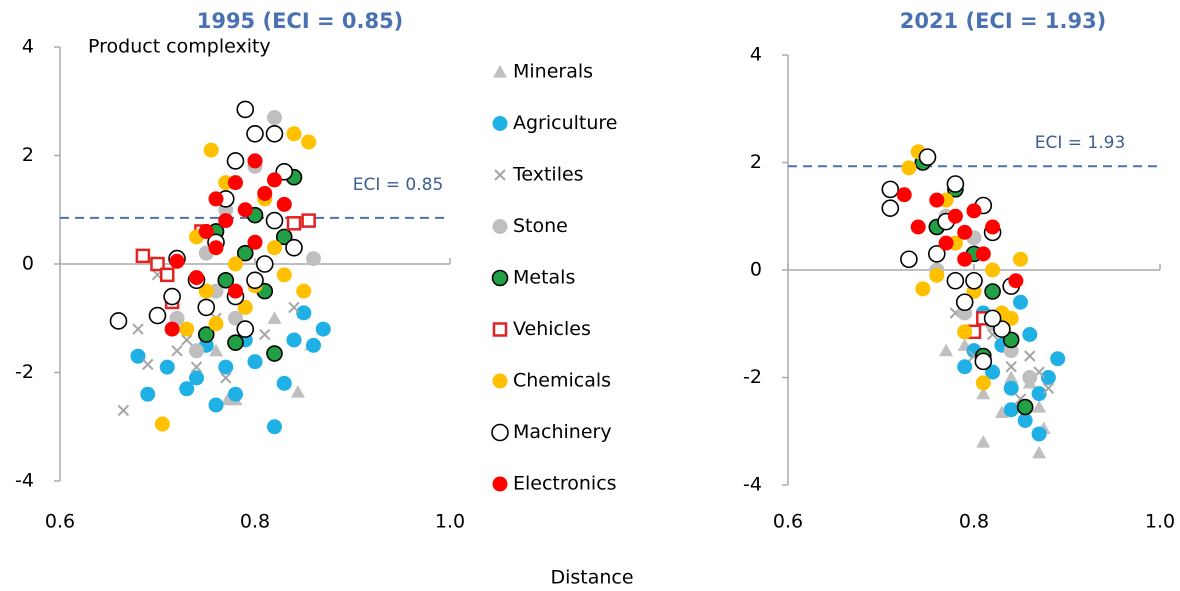 The height and width of the screenshot is (591, 1180). What do you see at coordinates (565, 123) in the screenshot?
I see `legend-label: Agriculture` at bounding box center [565, 123].